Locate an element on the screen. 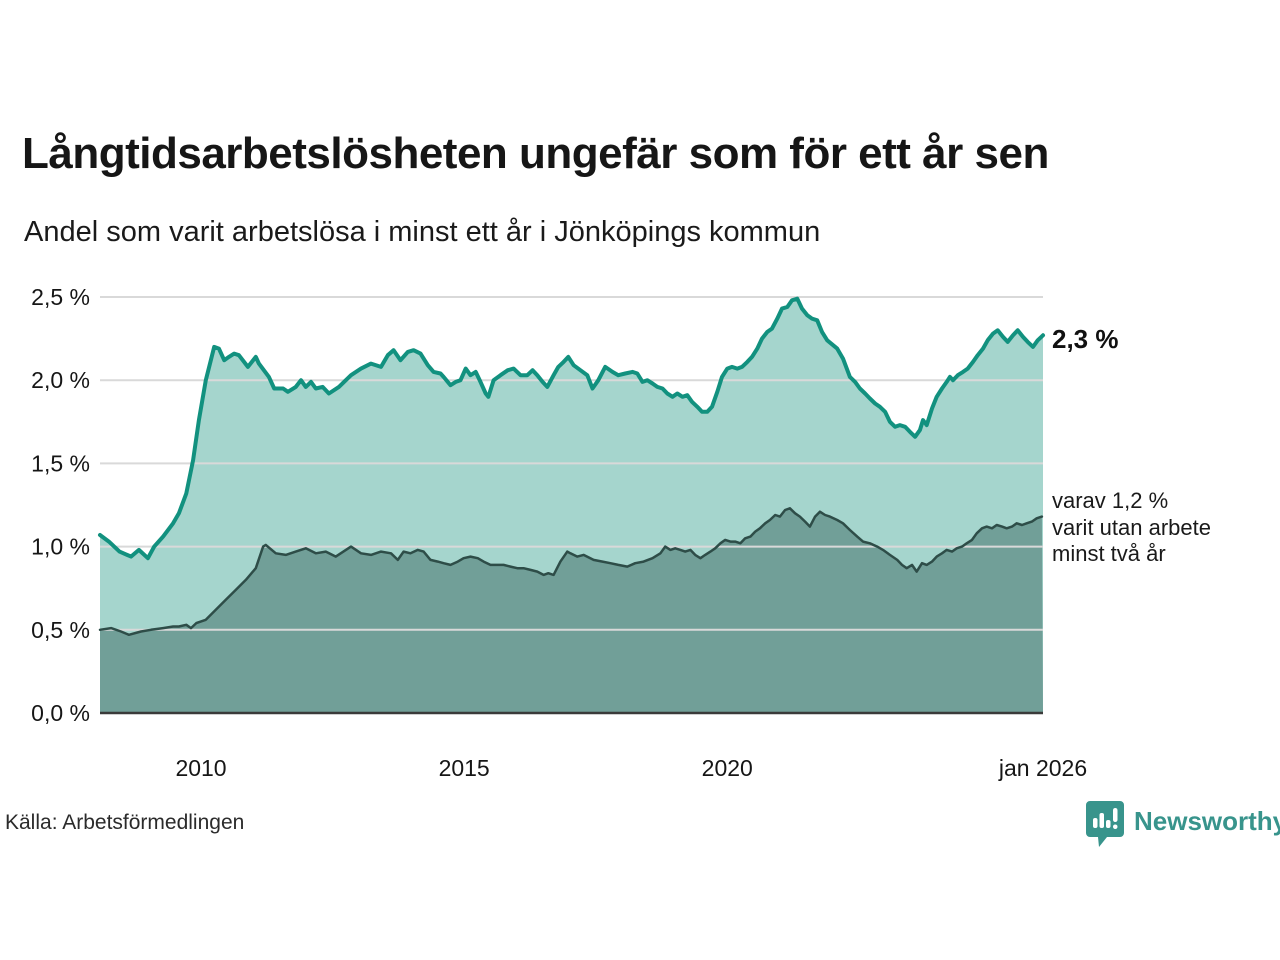 The width and height of the screenshot is (1280, 960). subset-label-line-2: varit utan arbete is located at coordinates (1131, 527).